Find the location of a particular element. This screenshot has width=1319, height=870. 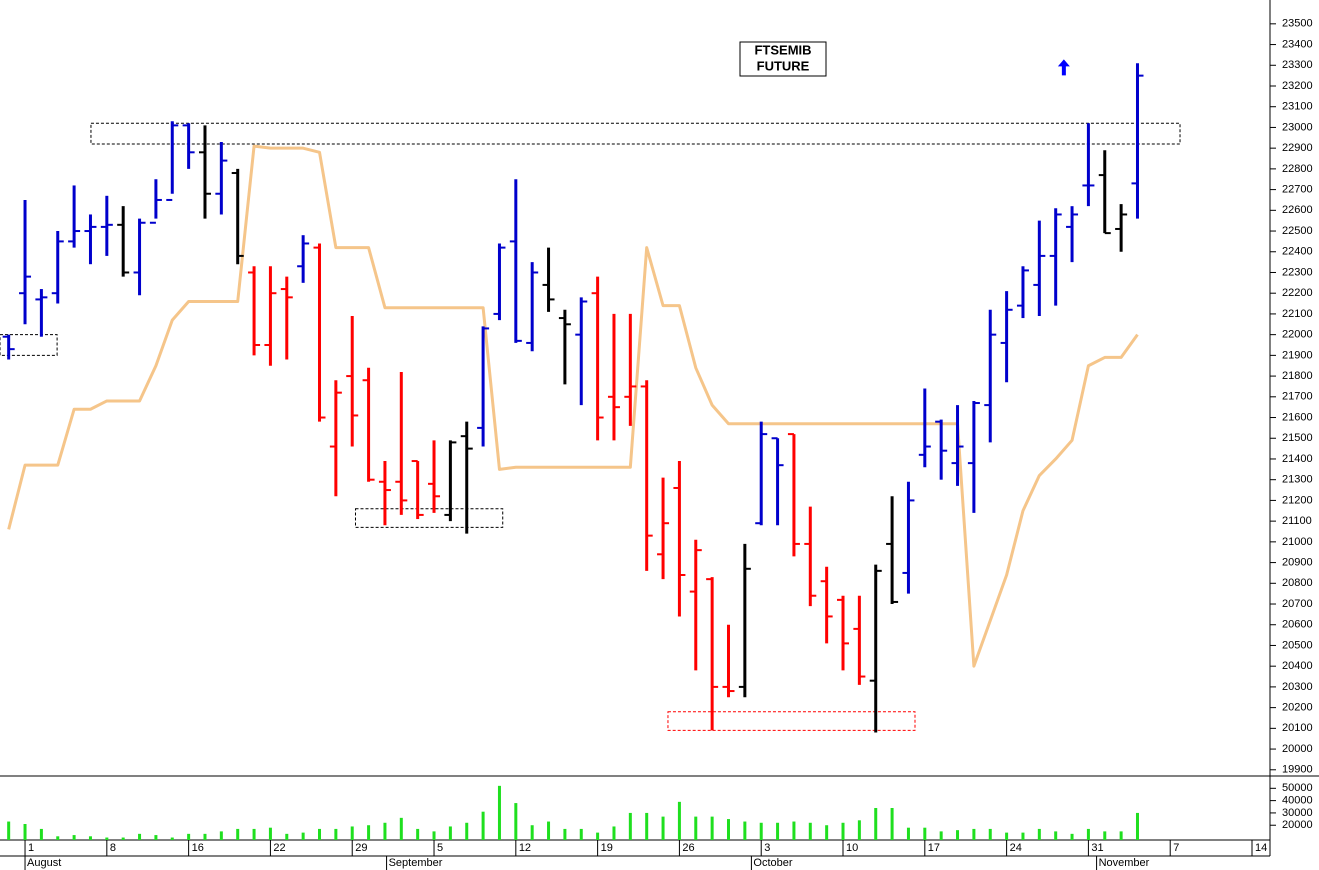

y-tick-label: 22600 is located at coordinates (1297, 210).